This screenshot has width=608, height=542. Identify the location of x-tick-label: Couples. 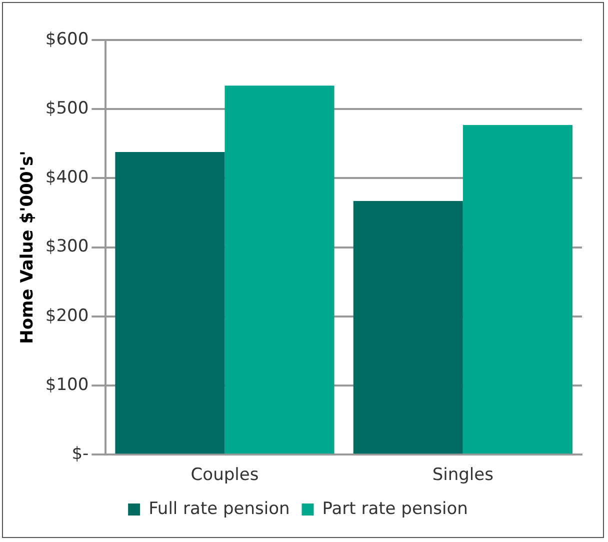
(224, 475).